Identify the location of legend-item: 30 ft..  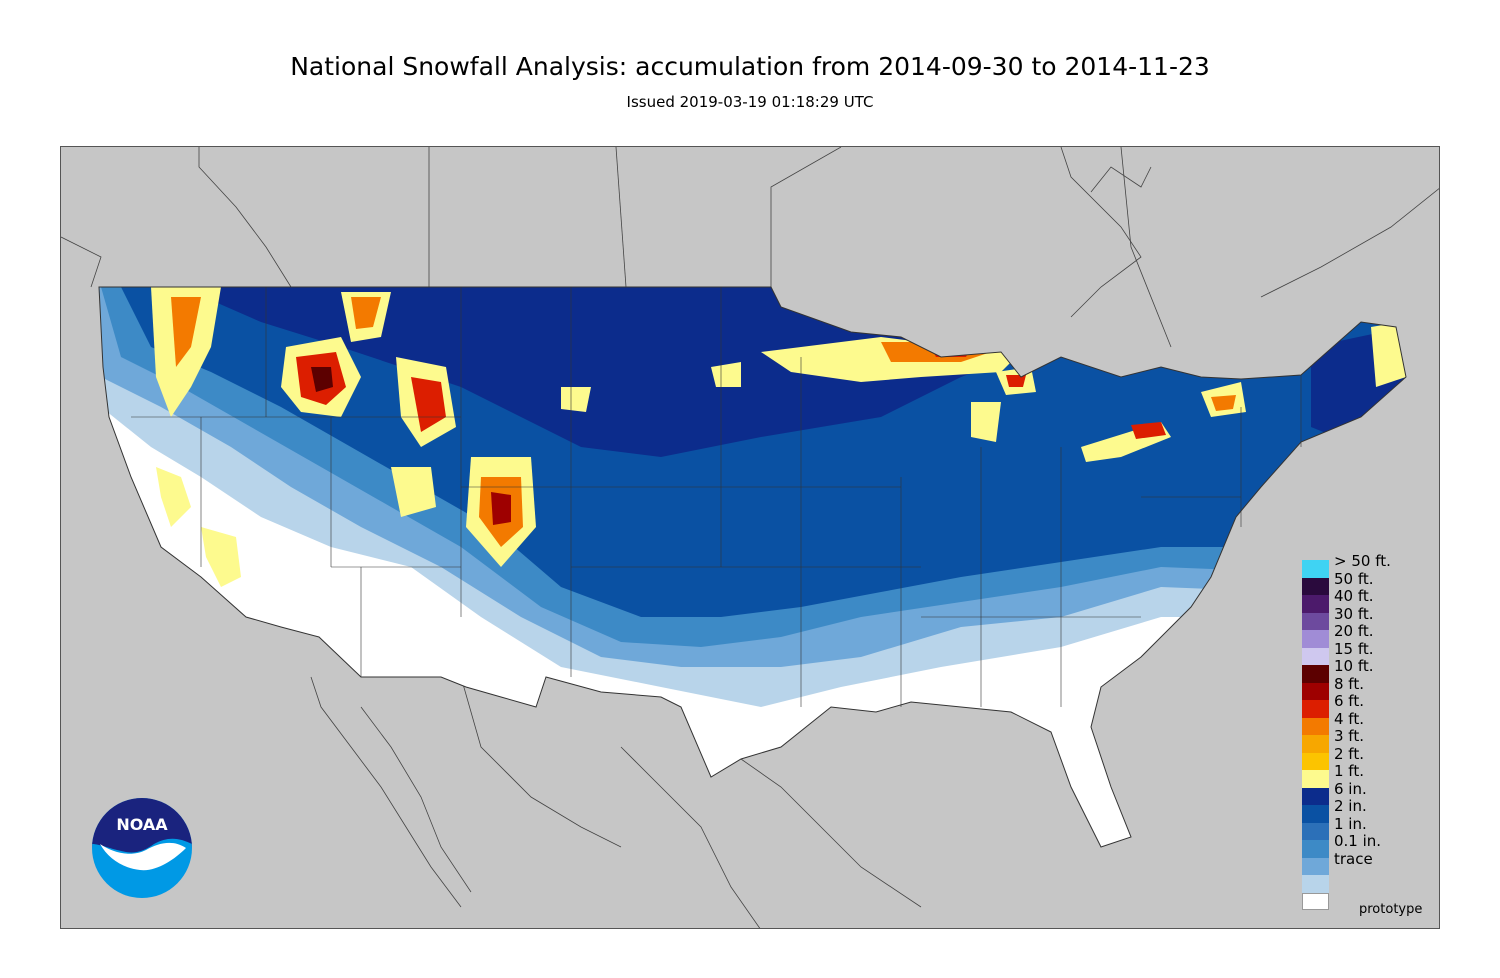
(1357, 617).